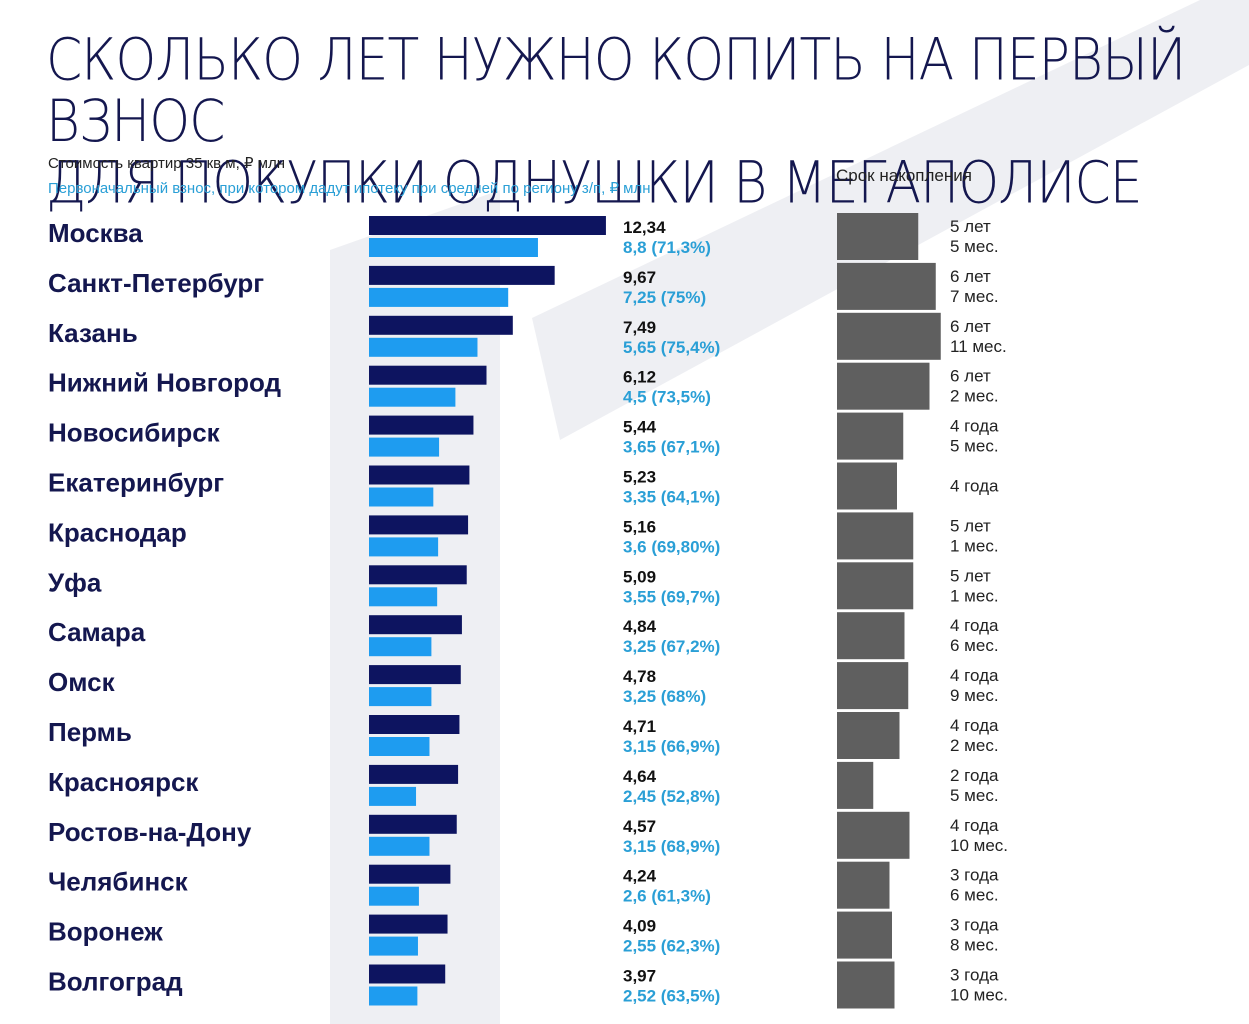 This screenshot has width=1249, height=1024. I want to click on city-label: Волгоград, so click(115, 982).